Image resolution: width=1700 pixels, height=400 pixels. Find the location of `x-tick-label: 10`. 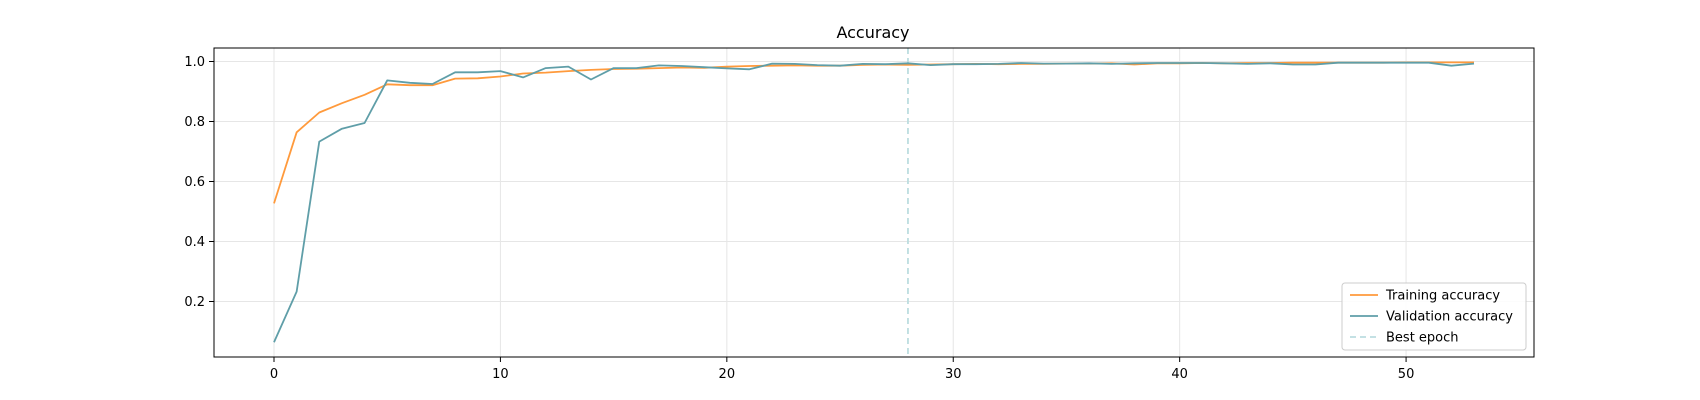

x-tick-label: 10 is located at coordinates (500, 374).